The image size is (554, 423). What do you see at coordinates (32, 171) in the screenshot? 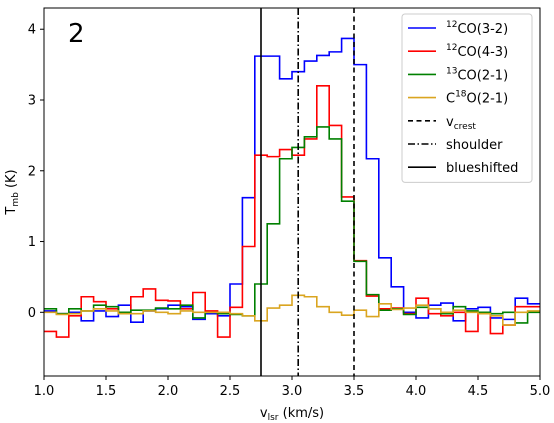
I see `y-tick-label: 2` at bounding box center [32, 171].